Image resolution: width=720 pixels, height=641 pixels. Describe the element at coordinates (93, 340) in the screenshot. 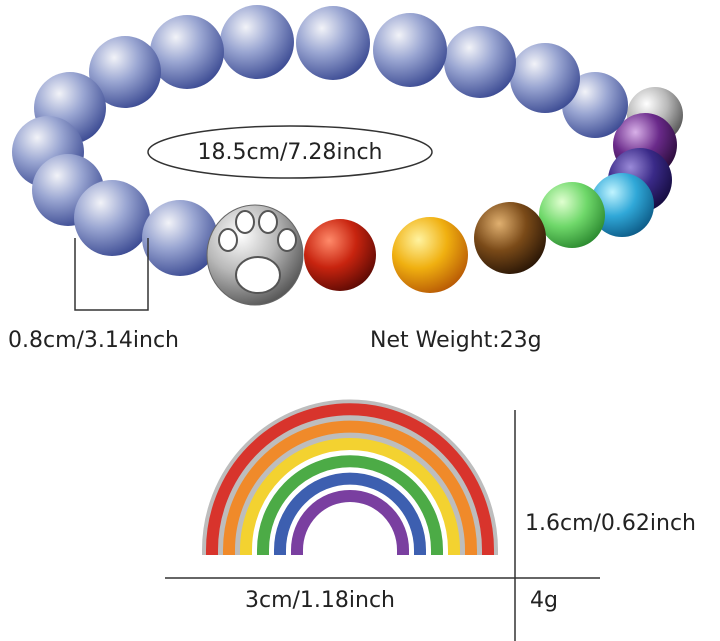

I see `bead-size-label: 0.8cm/3.14inch` at that location.